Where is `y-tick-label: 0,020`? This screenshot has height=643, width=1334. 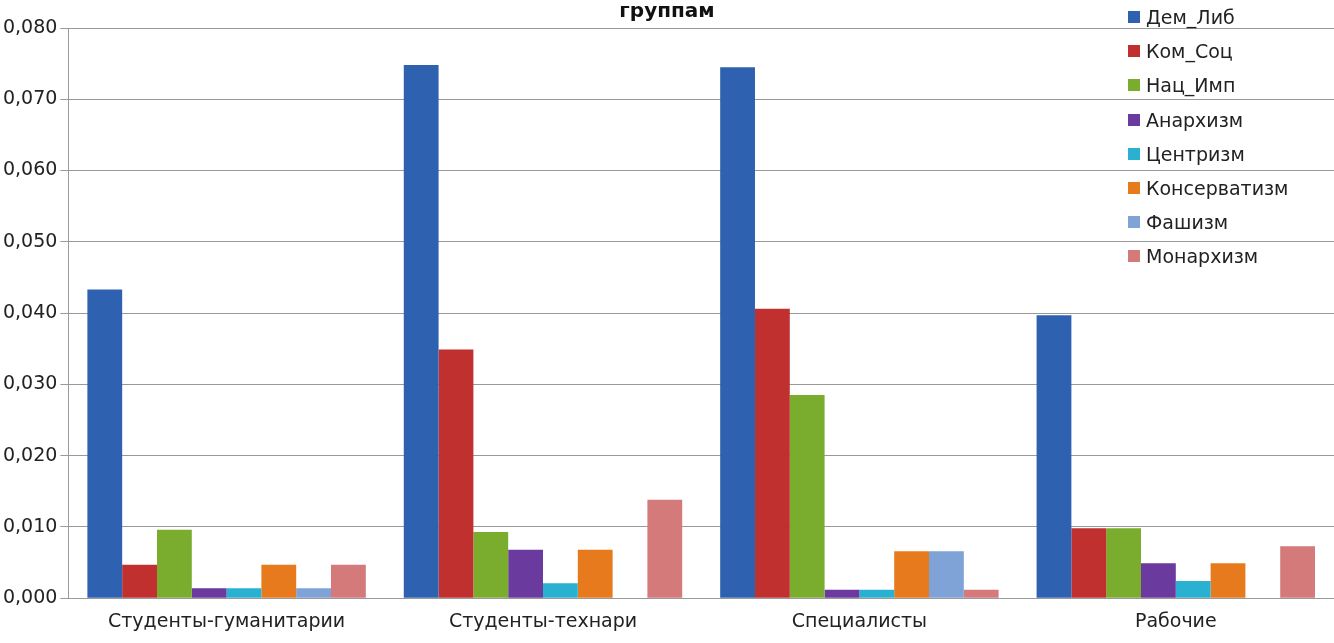 y-tick-label: 0,020 is located at coordinates (30, 453).